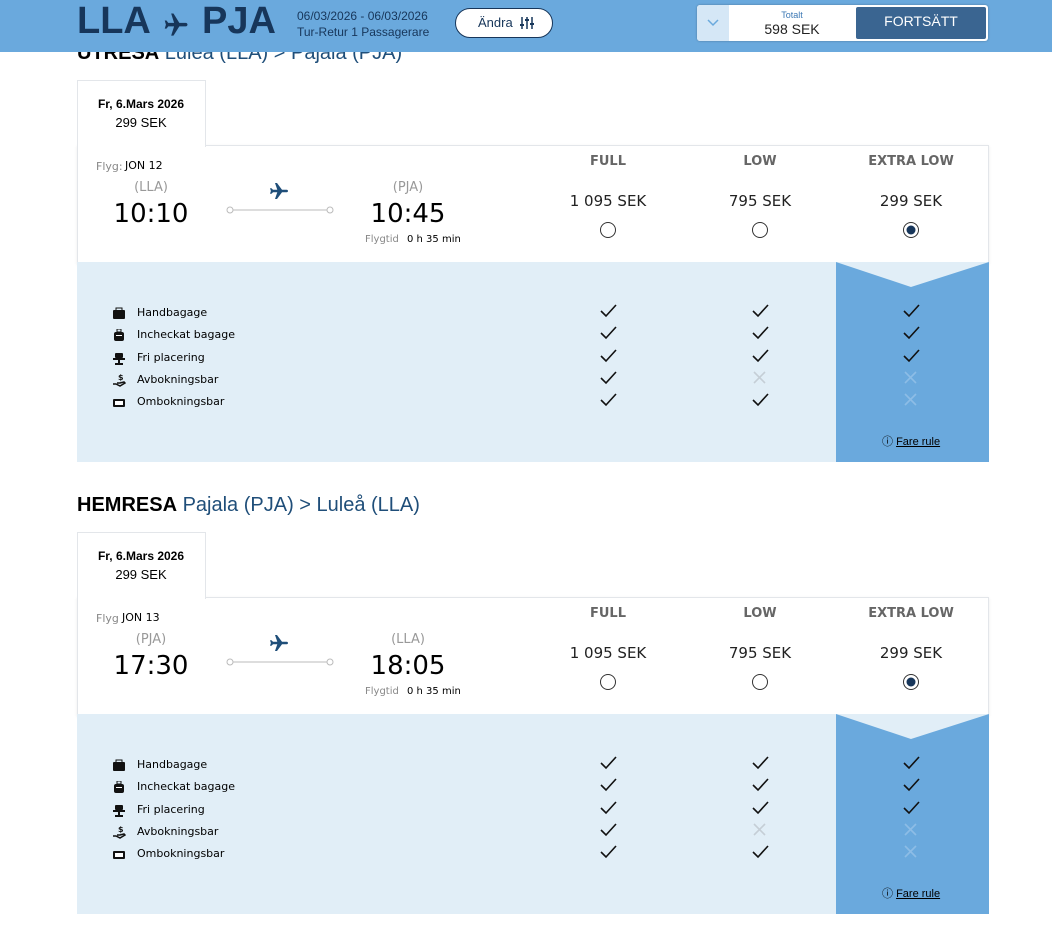 The image size is (1052, 927). What do you see at coordinates (181, 854) in the screenshot?
I see `feature-name: Ombokningsbar` at bounding box center [181, 854].